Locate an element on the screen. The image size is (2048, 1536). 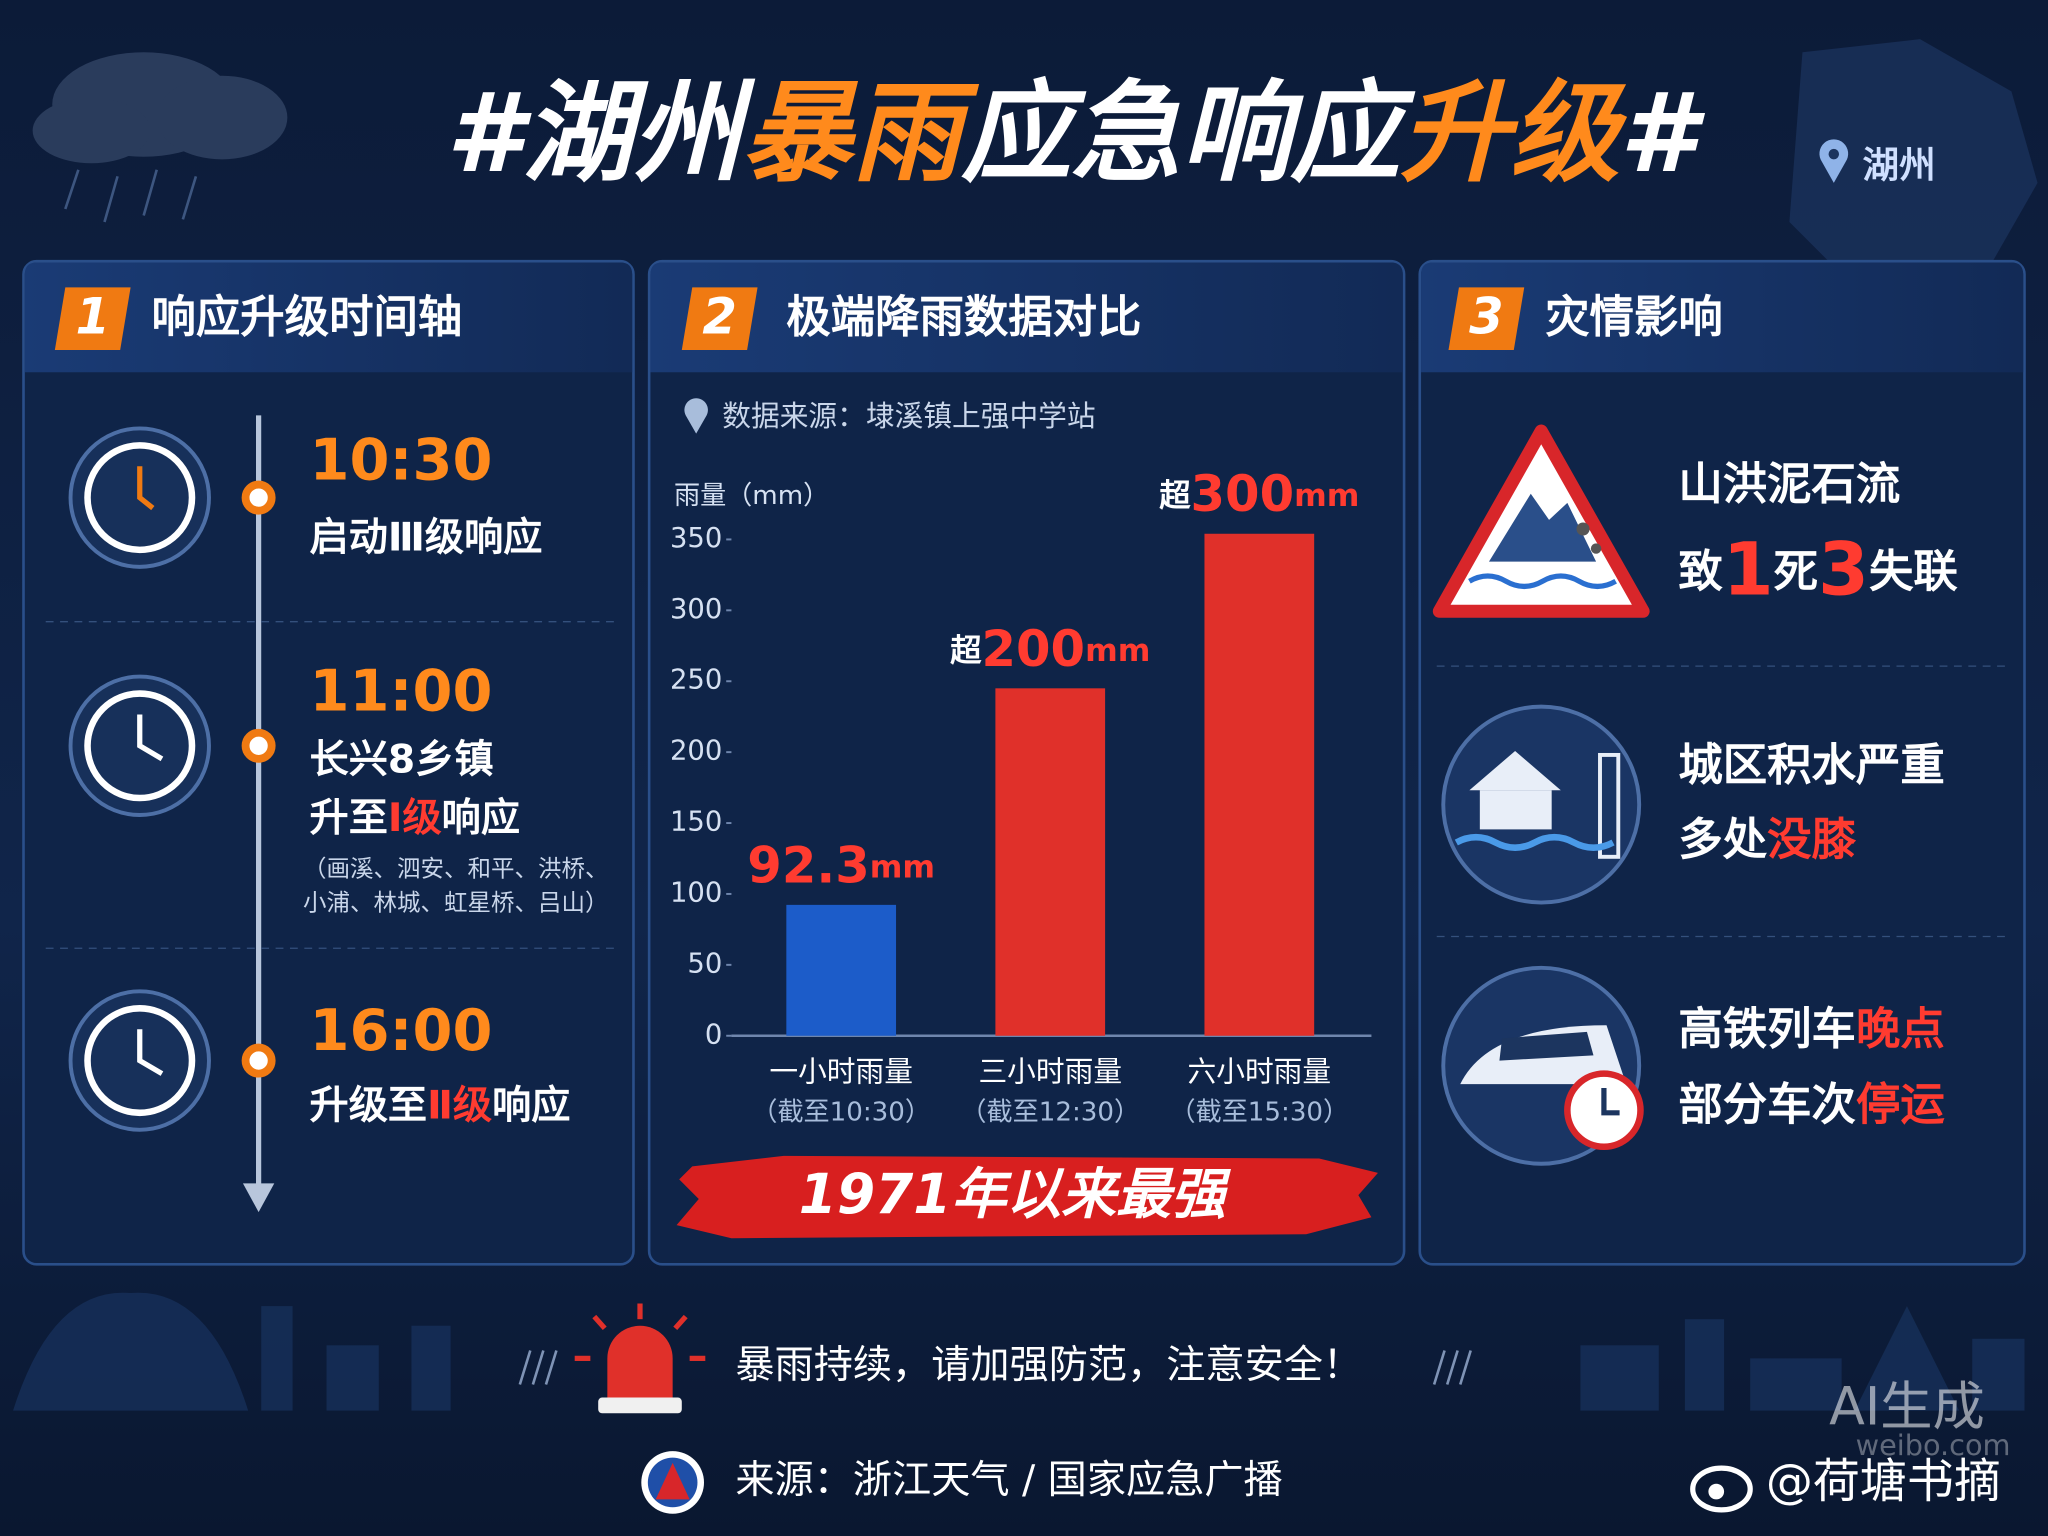
text-segment: 部分车次 is located at coordinates (1767, 1105).